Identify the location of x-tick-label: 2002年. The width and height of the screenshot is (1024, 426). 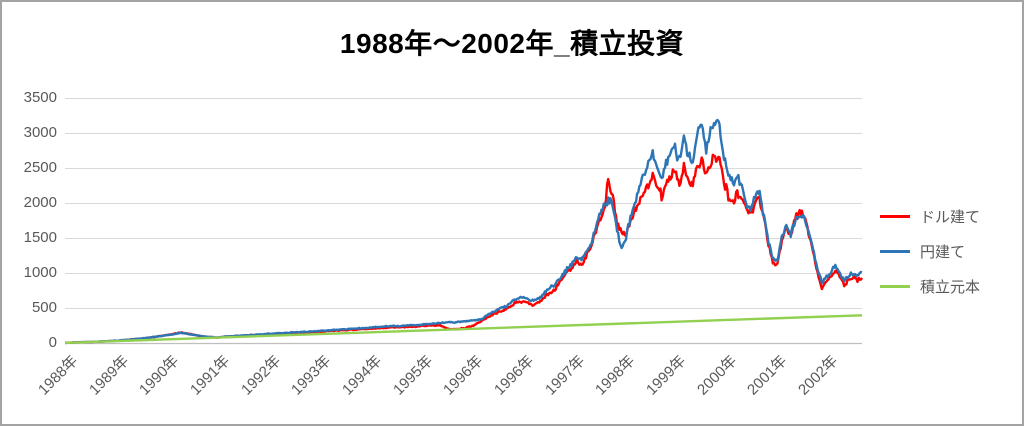
(818, 375).